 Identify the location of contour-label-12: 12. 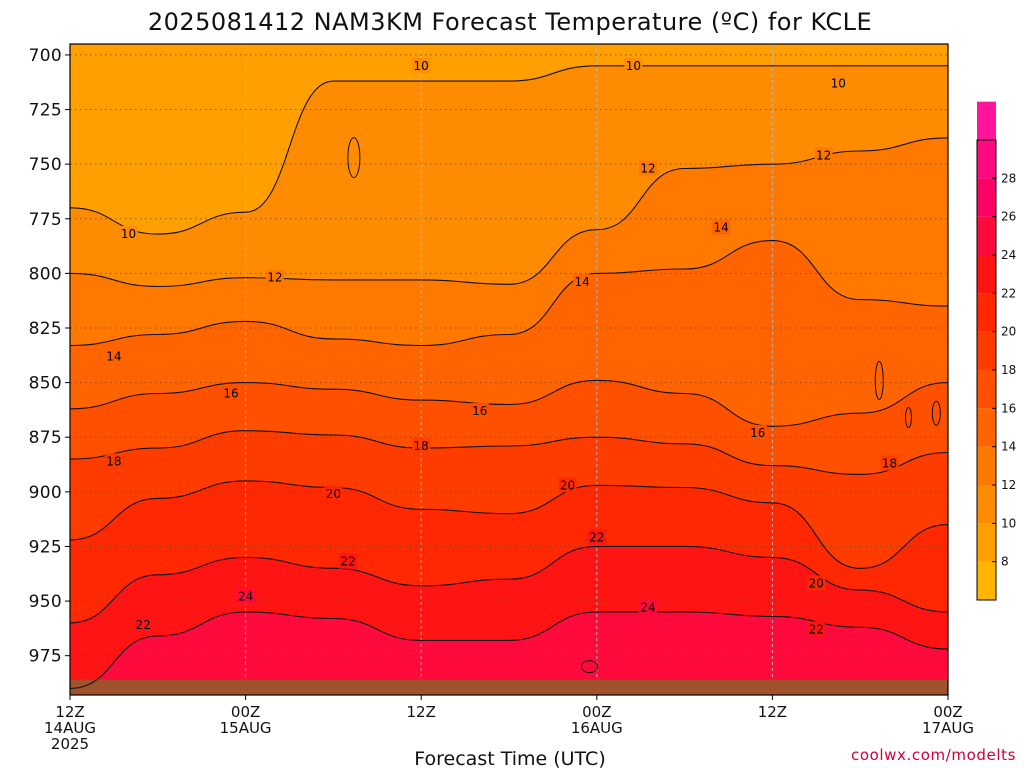
(274, 277).